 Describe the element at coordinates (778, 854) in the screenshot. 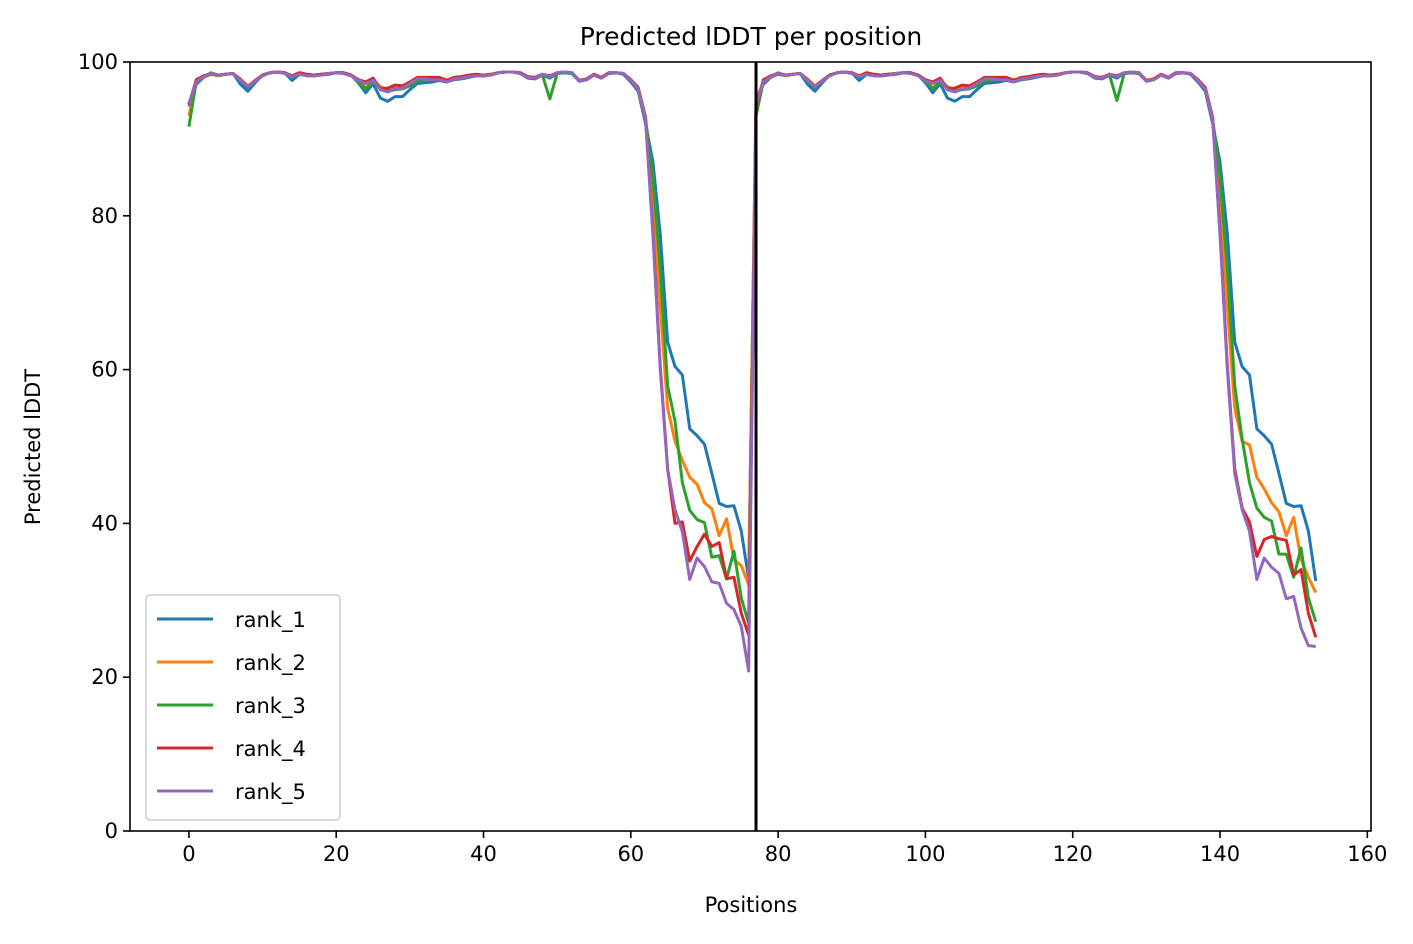

I see `x-tick-label: 80` at that location.